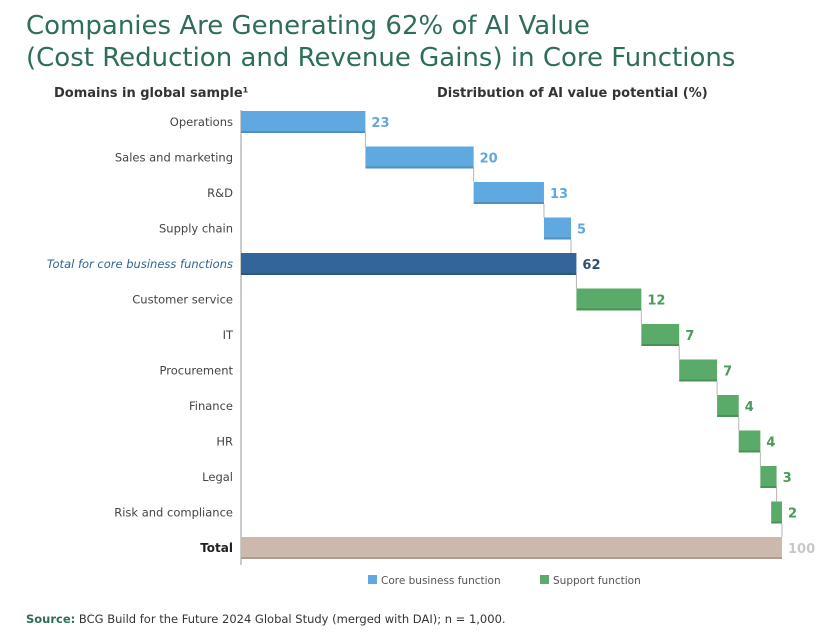 The width and height of the screenshot is (834, 635). What do you see at coordinates (749, 407) in the screenshot?
I see `value-label-finance: 4` at bounding box center [749, 407].